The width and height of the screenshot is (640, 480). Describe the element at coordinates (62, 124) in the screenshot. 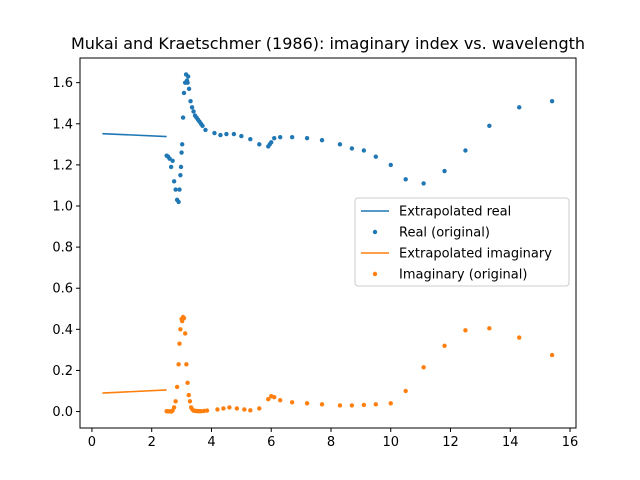

I see `y-tick-label: 1.4` at that location.